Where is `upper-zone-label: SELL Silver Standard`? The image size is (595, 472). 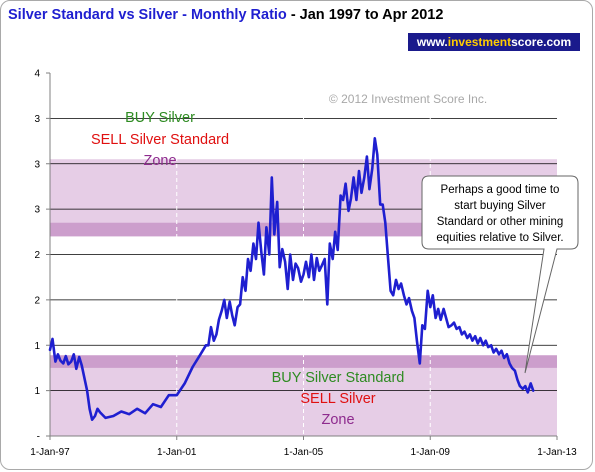
upper-zone-label: SELL Silver Standard is located at coordinates (160, 140).